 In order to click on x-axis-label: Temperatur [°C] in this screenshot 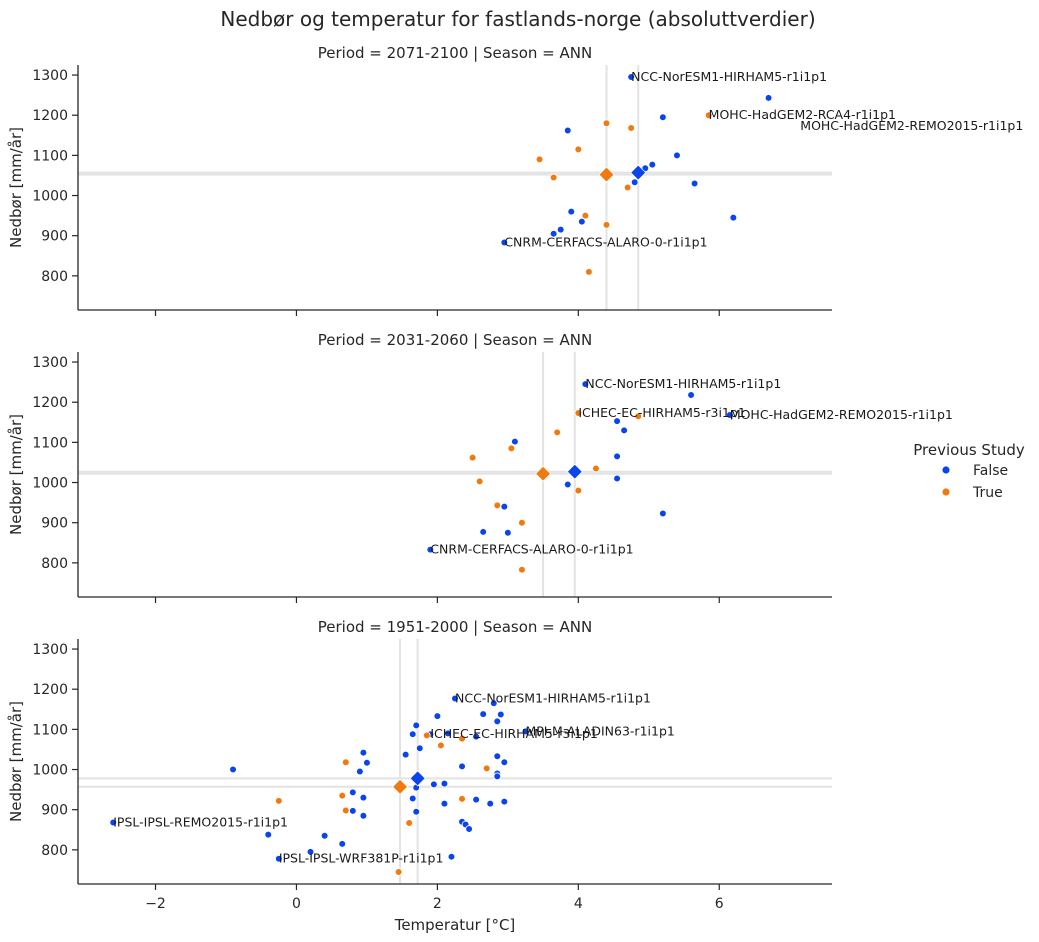, I will do `click(455, 925)`.